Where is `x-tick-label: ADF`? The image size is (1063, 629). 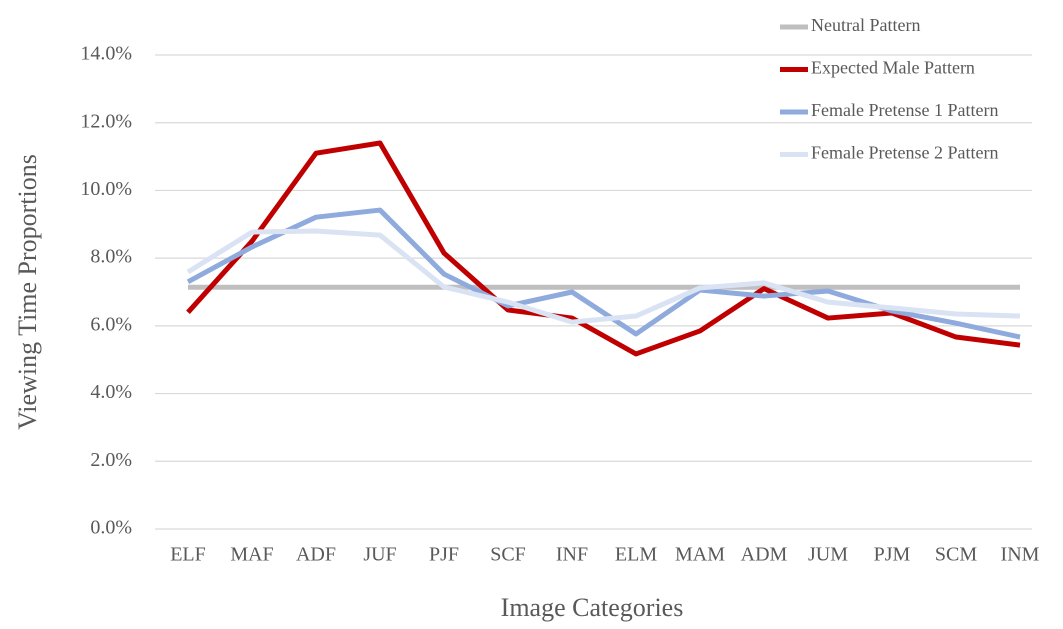 x-tick-label: ADF is located at coordinates (316, 555).